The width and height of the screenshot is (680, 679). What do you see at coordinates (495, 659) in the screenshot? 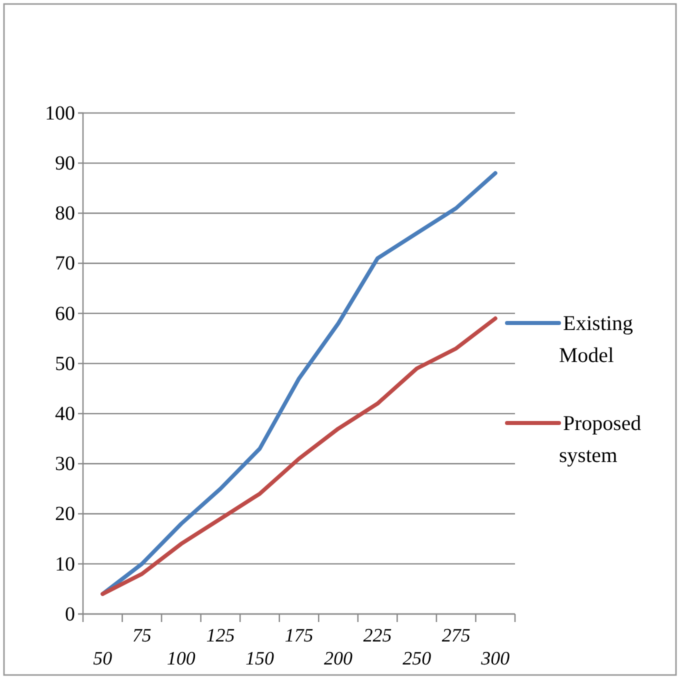
I see `x-tick-label: 300` at bounding box center [495, 659].